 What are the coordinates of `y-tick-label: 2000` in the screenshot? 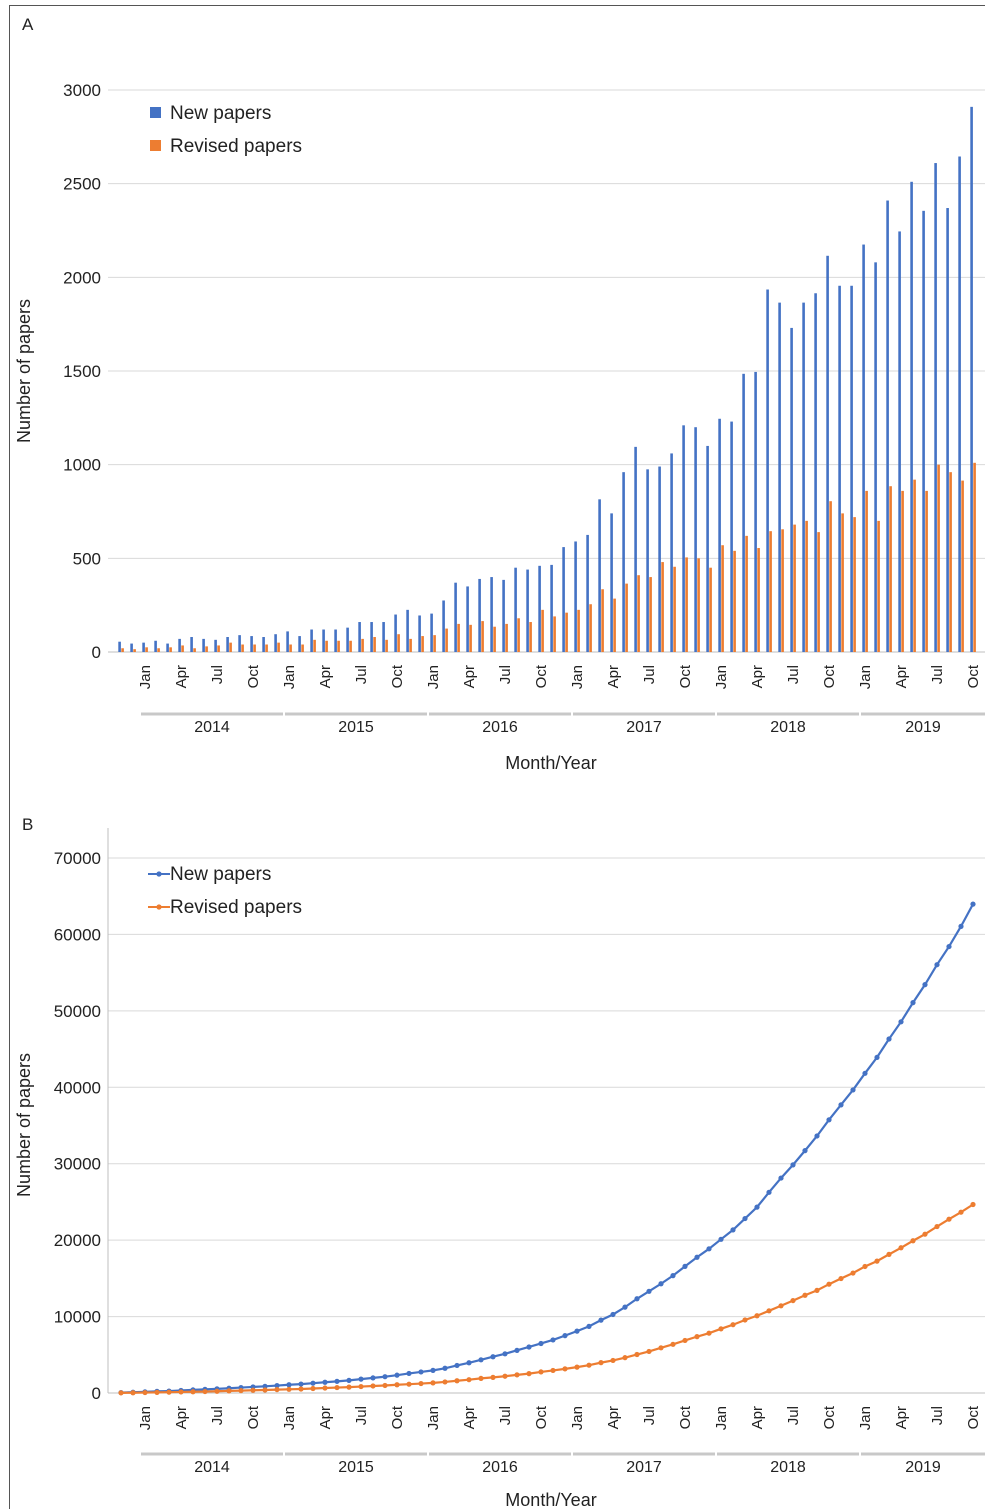 It's located at (82, 277).